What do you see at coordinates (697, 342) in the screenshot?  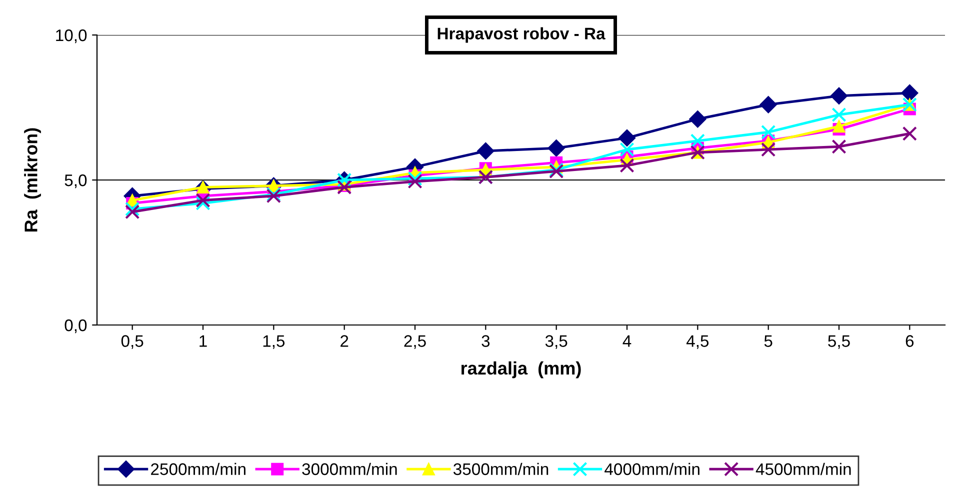 I see `x-tick-label: 4,5` at bounding box center [697, 342].